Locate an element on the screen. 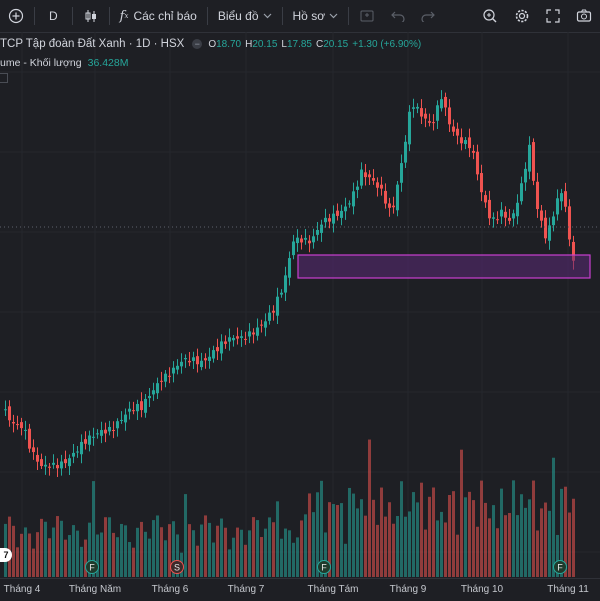 The width and height of the screenshot is (600, 601). event-label: F is located at coordinates (560, 568).